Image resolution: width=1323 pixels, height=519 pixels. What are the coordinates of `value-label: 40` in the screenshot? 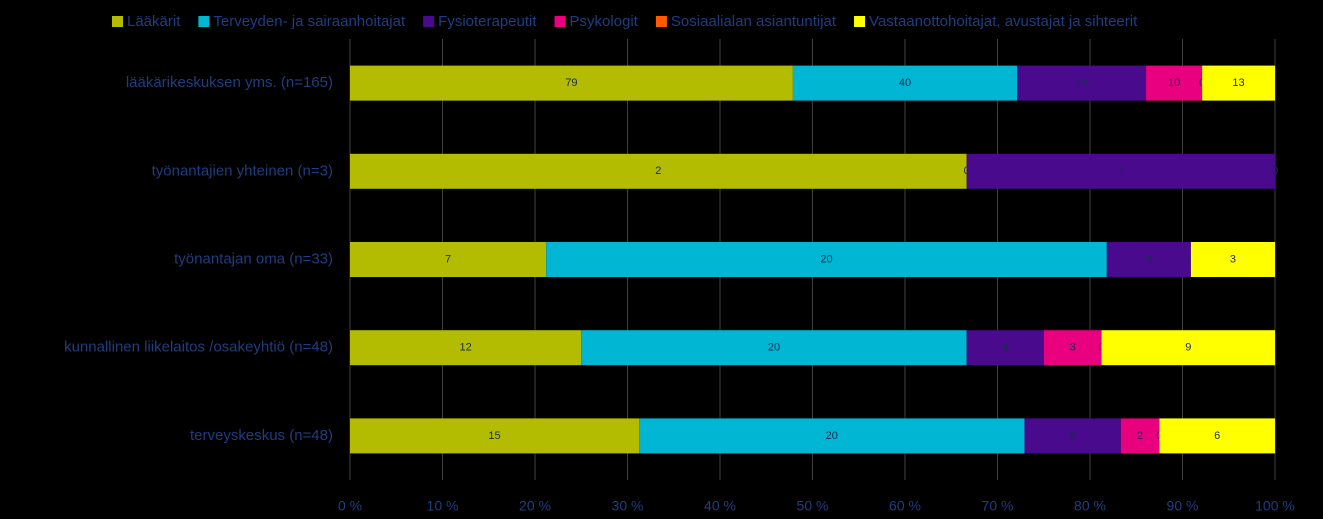 It's located at (905, 83).